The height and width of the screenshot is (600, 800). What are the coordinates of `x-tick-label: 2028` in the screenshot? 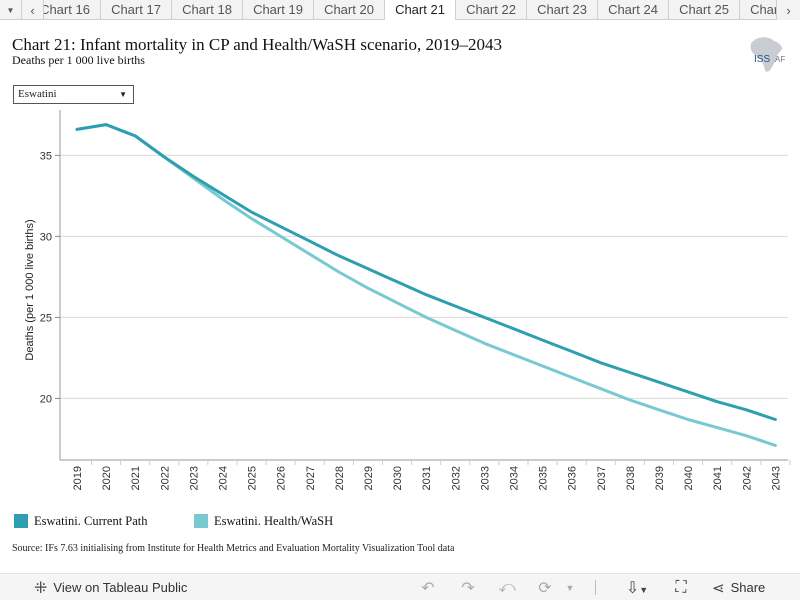 It's located at (340, 478).